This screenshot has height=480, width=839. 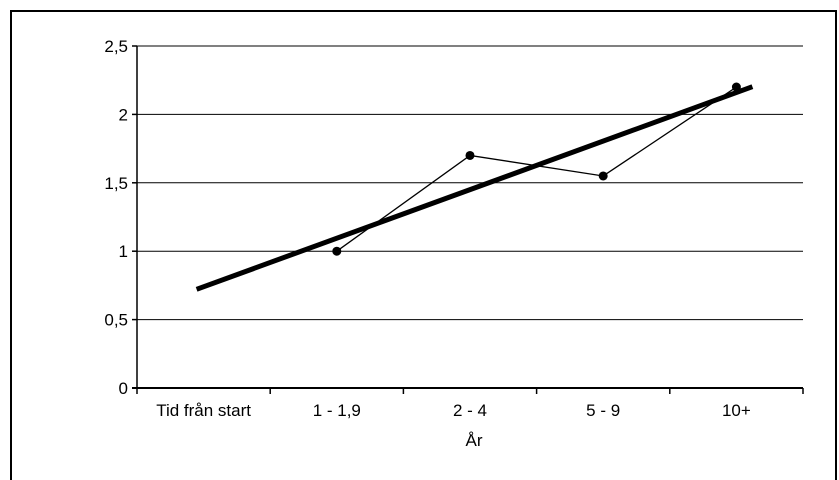 I want to click on x-tick-label: 1 - 1,9, so click(x=337, y=410).